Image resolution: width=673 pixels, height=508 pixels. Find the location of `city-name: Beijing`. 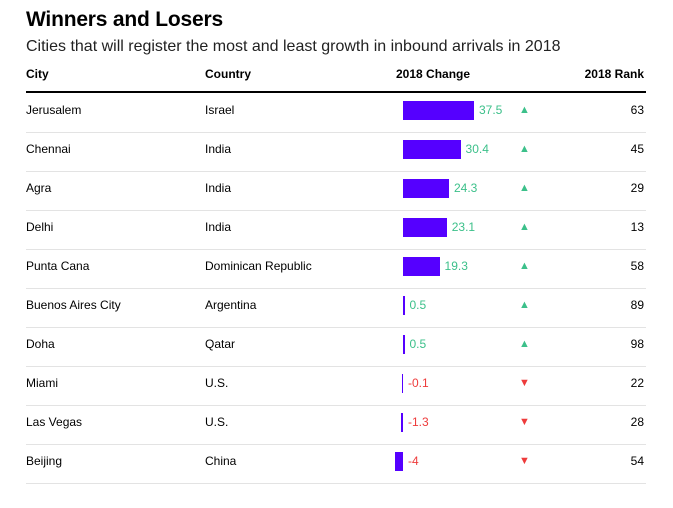

city-name: Beijing is located at coordinates (44, 461).